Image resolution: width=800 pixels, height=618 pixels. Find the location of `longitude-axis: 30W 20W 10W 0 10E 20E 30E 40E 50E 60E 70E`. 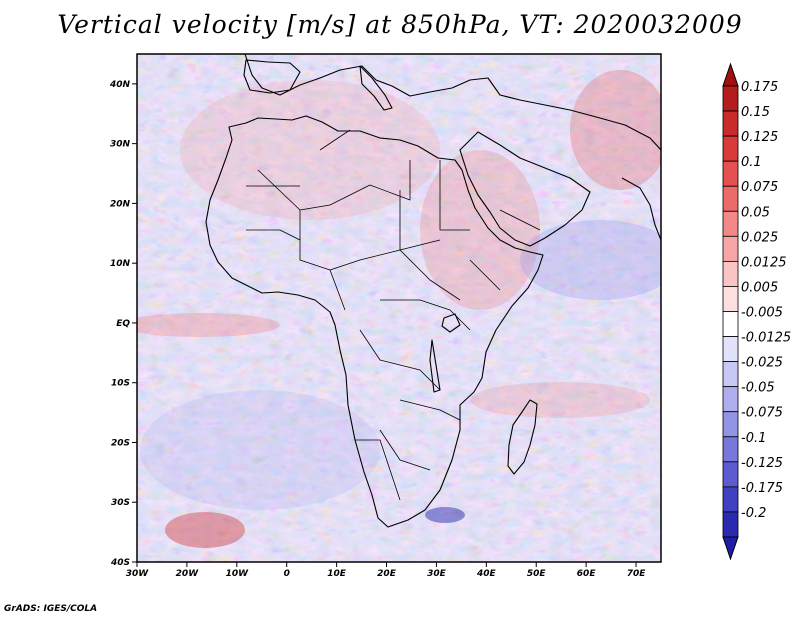

longitude-axis: 30W 20W 10W 0 10E 20E 30E 40E 50E 60E 70E is located at coordinates (386, 570).